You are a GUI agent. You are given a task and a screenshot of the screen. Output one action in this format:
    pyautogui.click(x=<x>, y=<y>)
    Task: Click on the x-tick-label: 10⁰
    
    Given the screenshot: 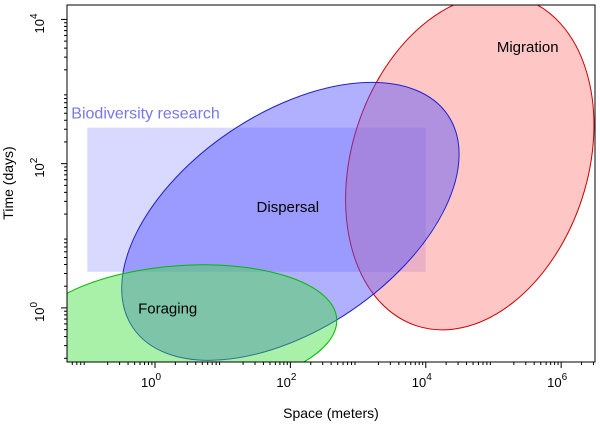 What is the action you would take?
    pyautogui.click(x=151, y=381)
    